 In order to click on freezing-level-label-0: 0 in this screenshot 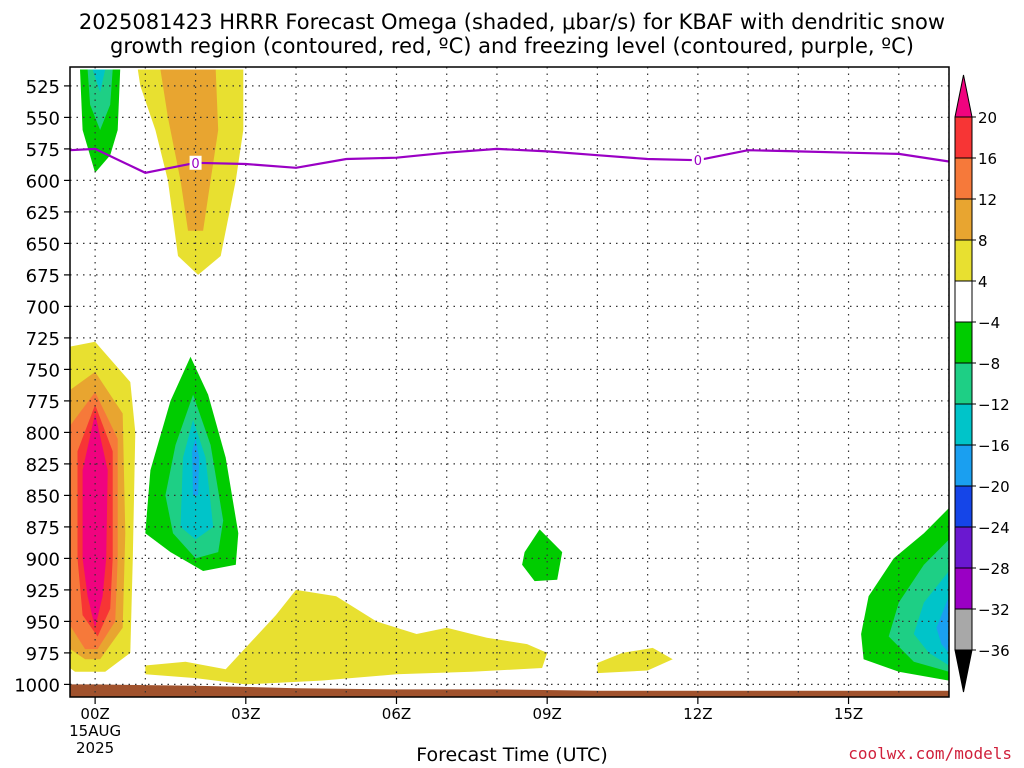, I will do `click(195, 164)`.